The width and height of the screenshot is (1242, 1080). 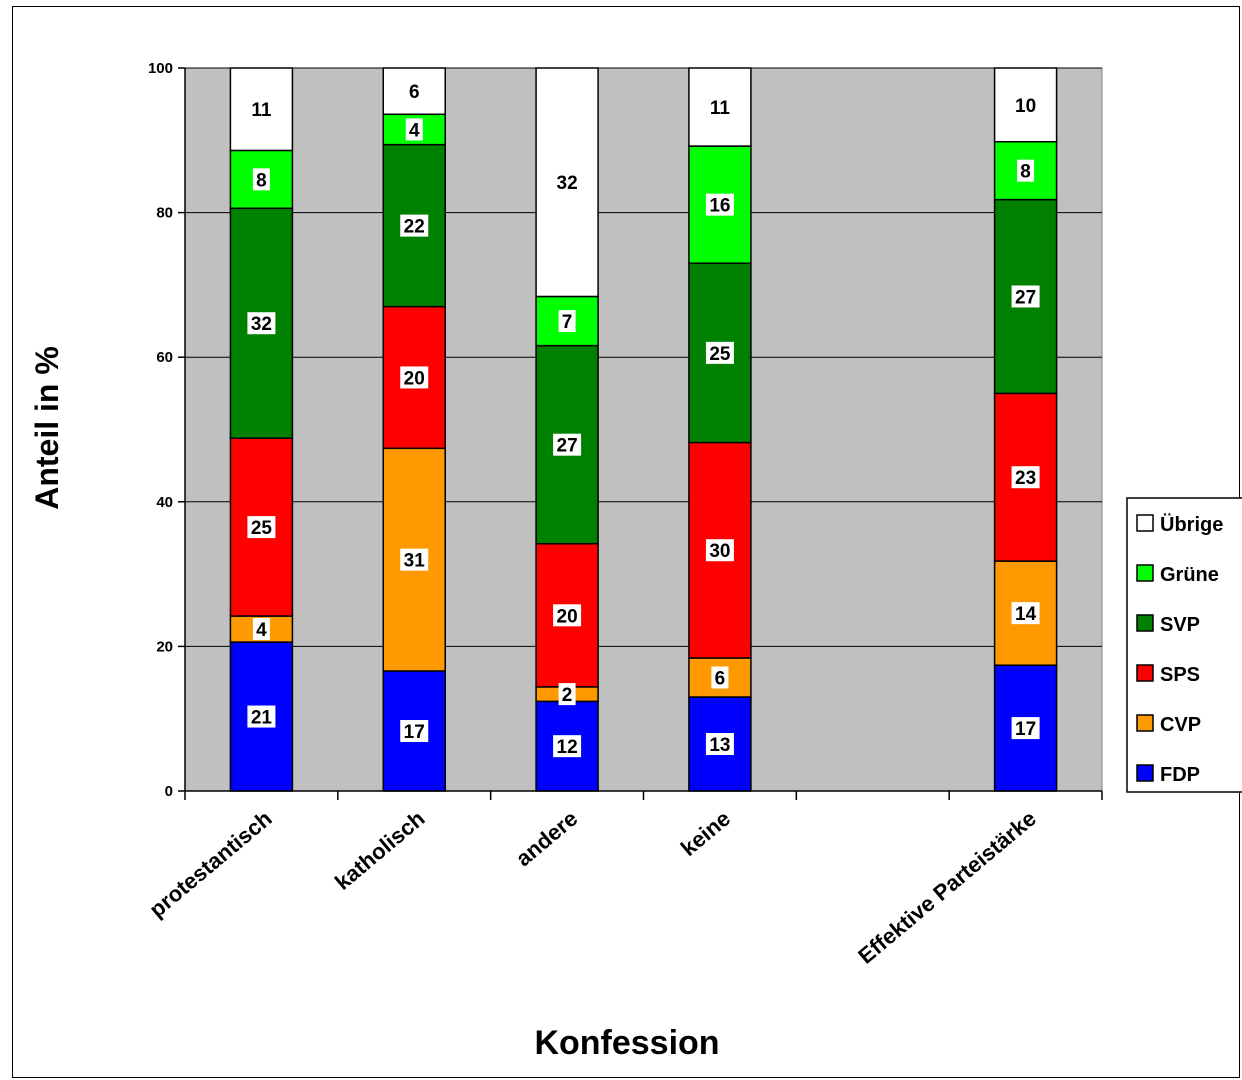 I want to click on data-label: 12, so click(x=567, y=747).